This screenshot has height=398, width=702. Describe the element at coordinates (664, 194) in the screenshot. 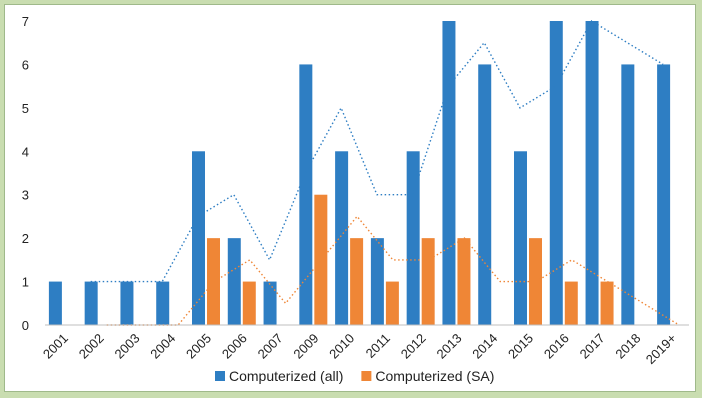

I see `bar-all-2019+` at that location.